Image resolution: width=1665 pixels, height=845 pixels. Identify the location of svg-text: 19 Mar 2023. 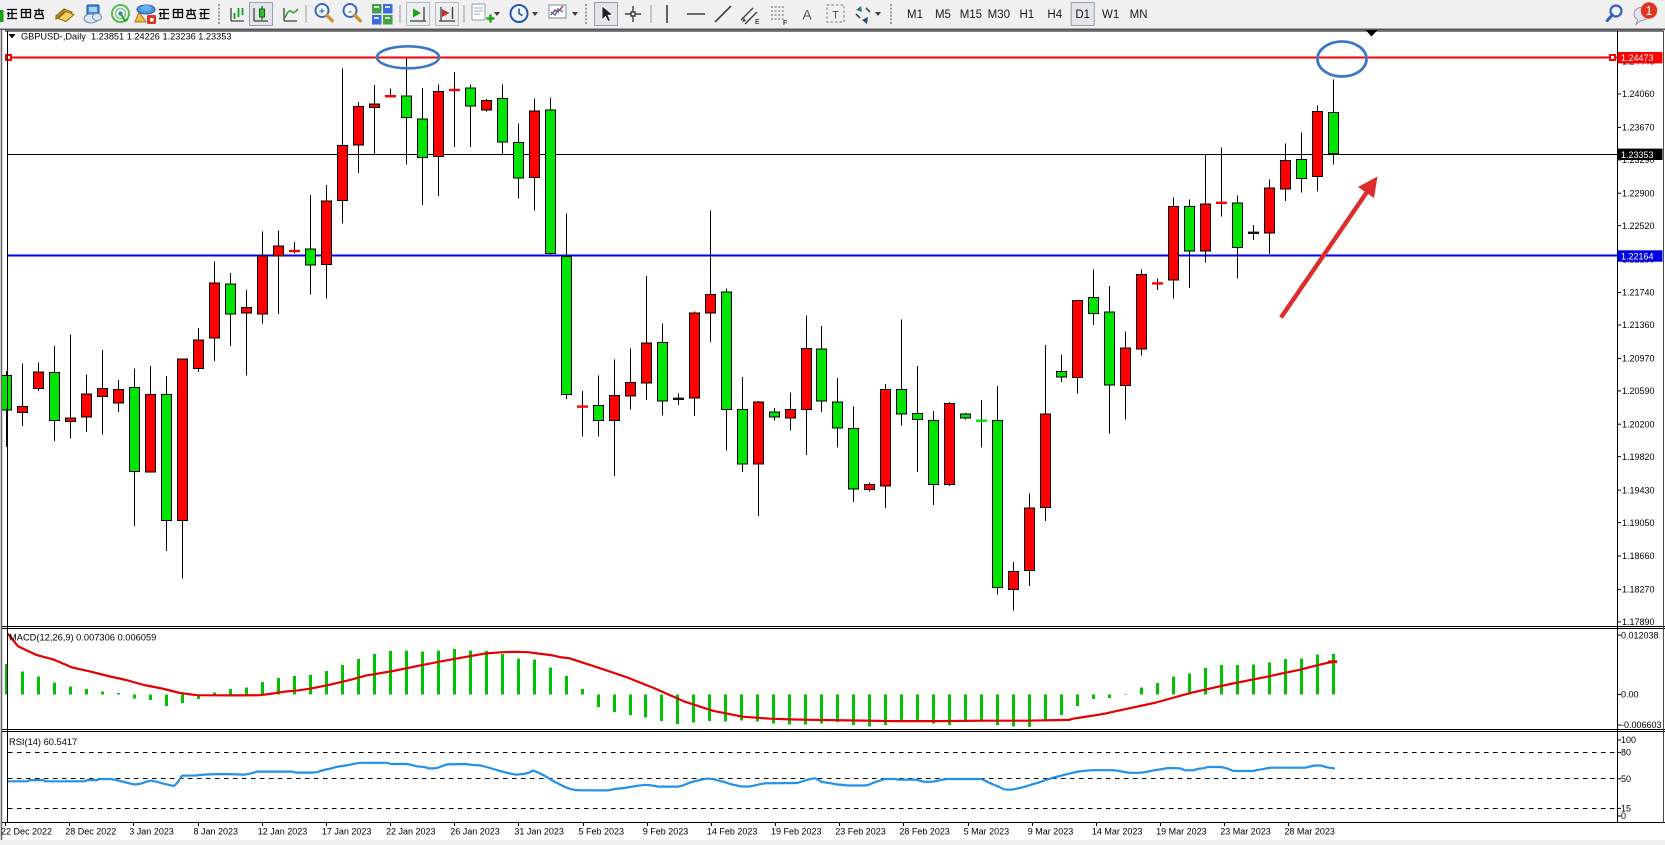
(1181, 832).